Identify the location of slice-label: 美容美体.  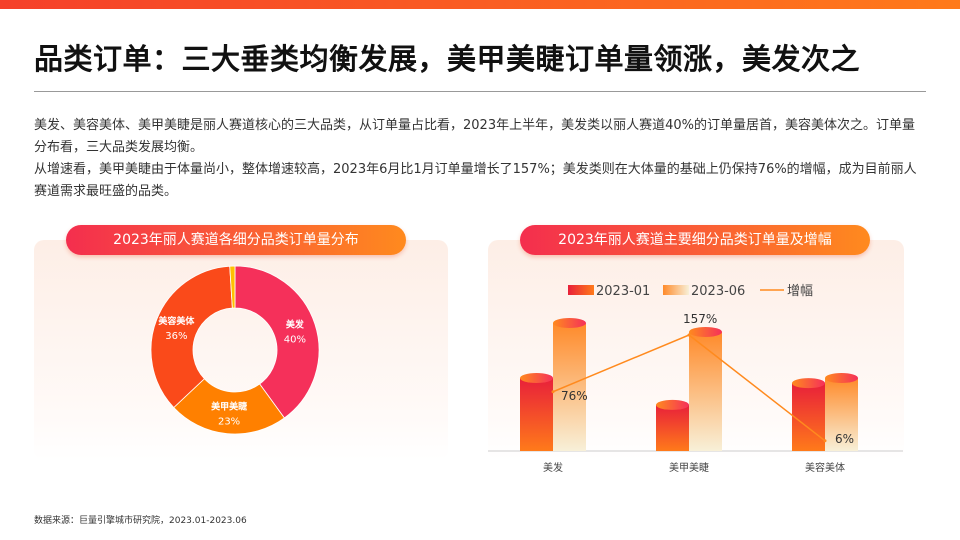
(176, 321).